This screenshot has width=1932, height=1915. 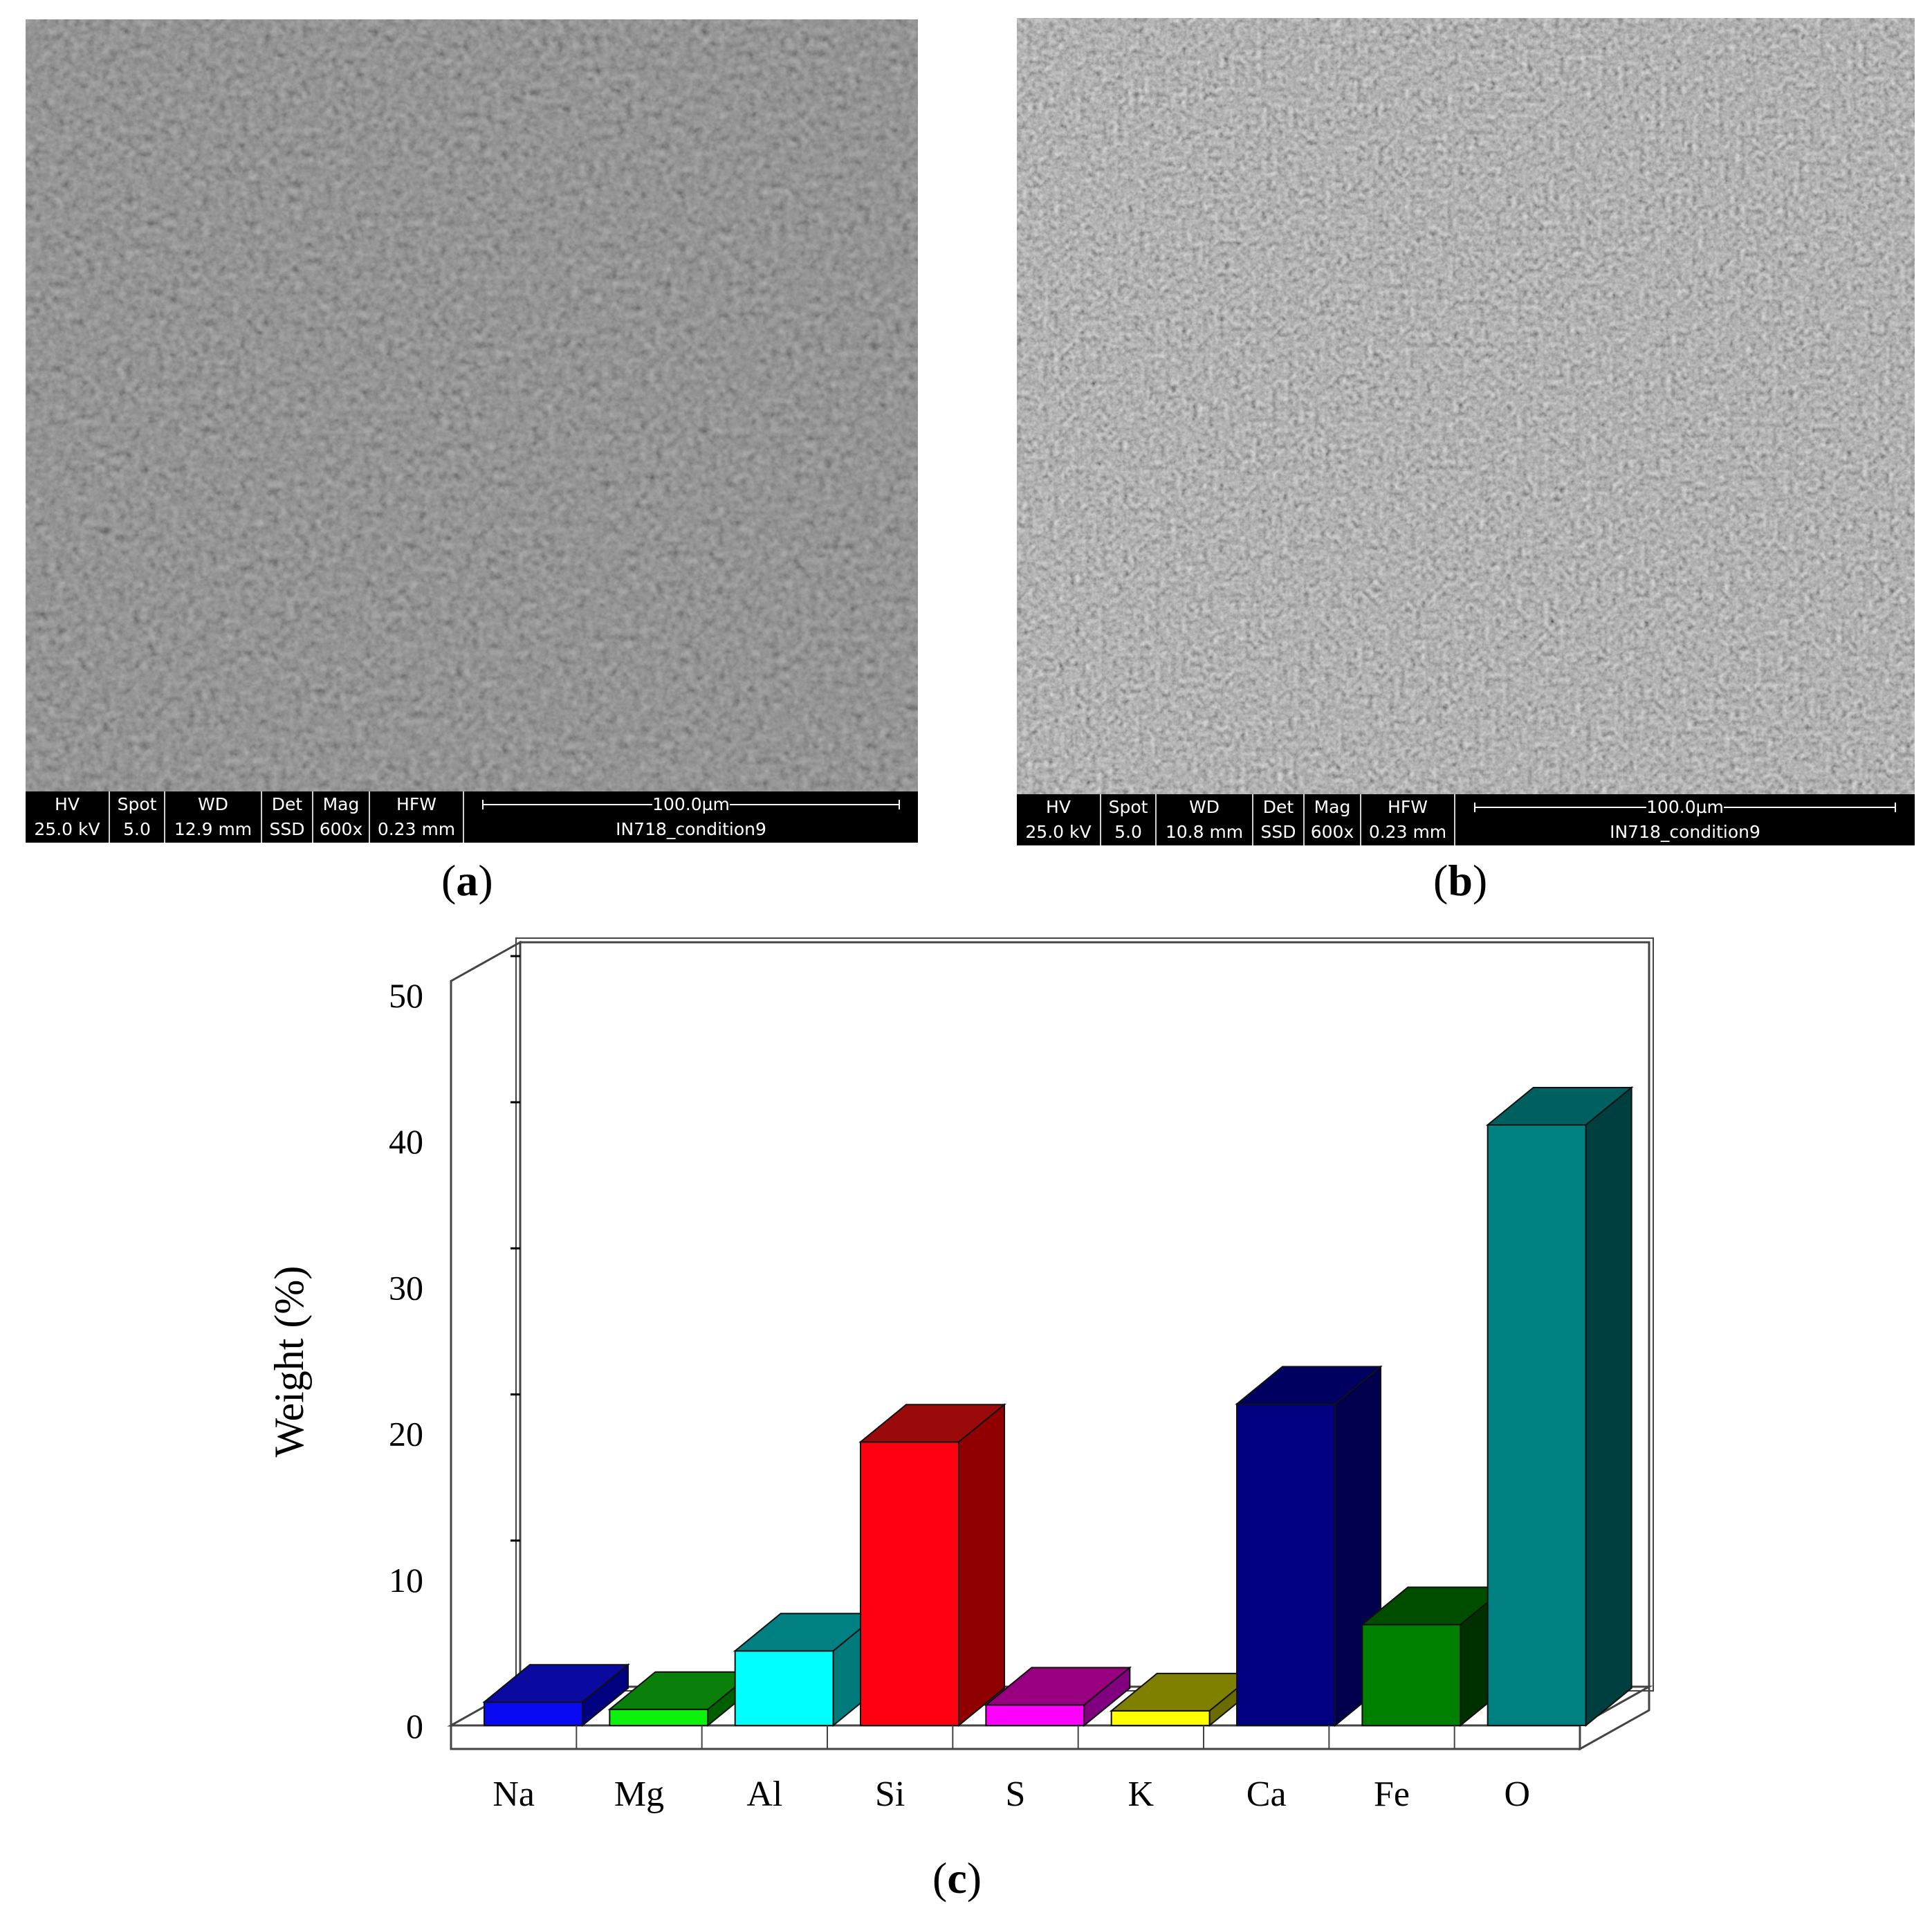 I want to click on base-plate, so click(x=1015, y=1737).